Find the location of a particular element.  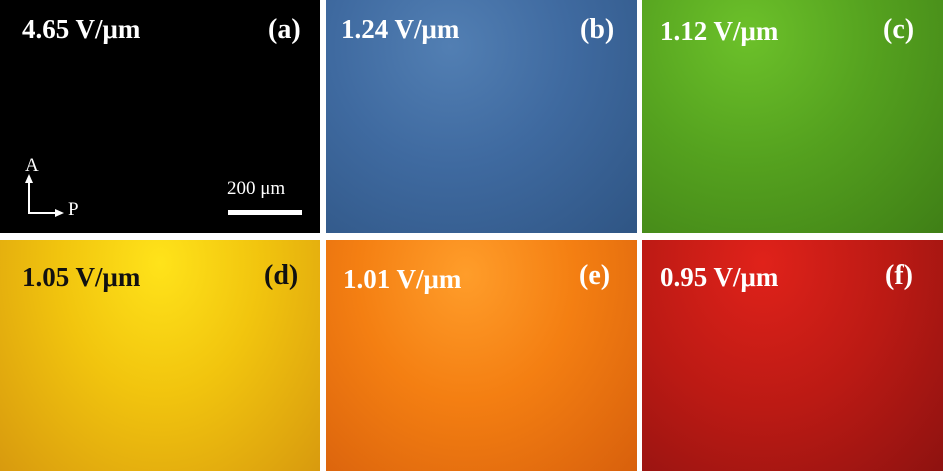

polarizer-label: P is located at coordinates (73, 209).